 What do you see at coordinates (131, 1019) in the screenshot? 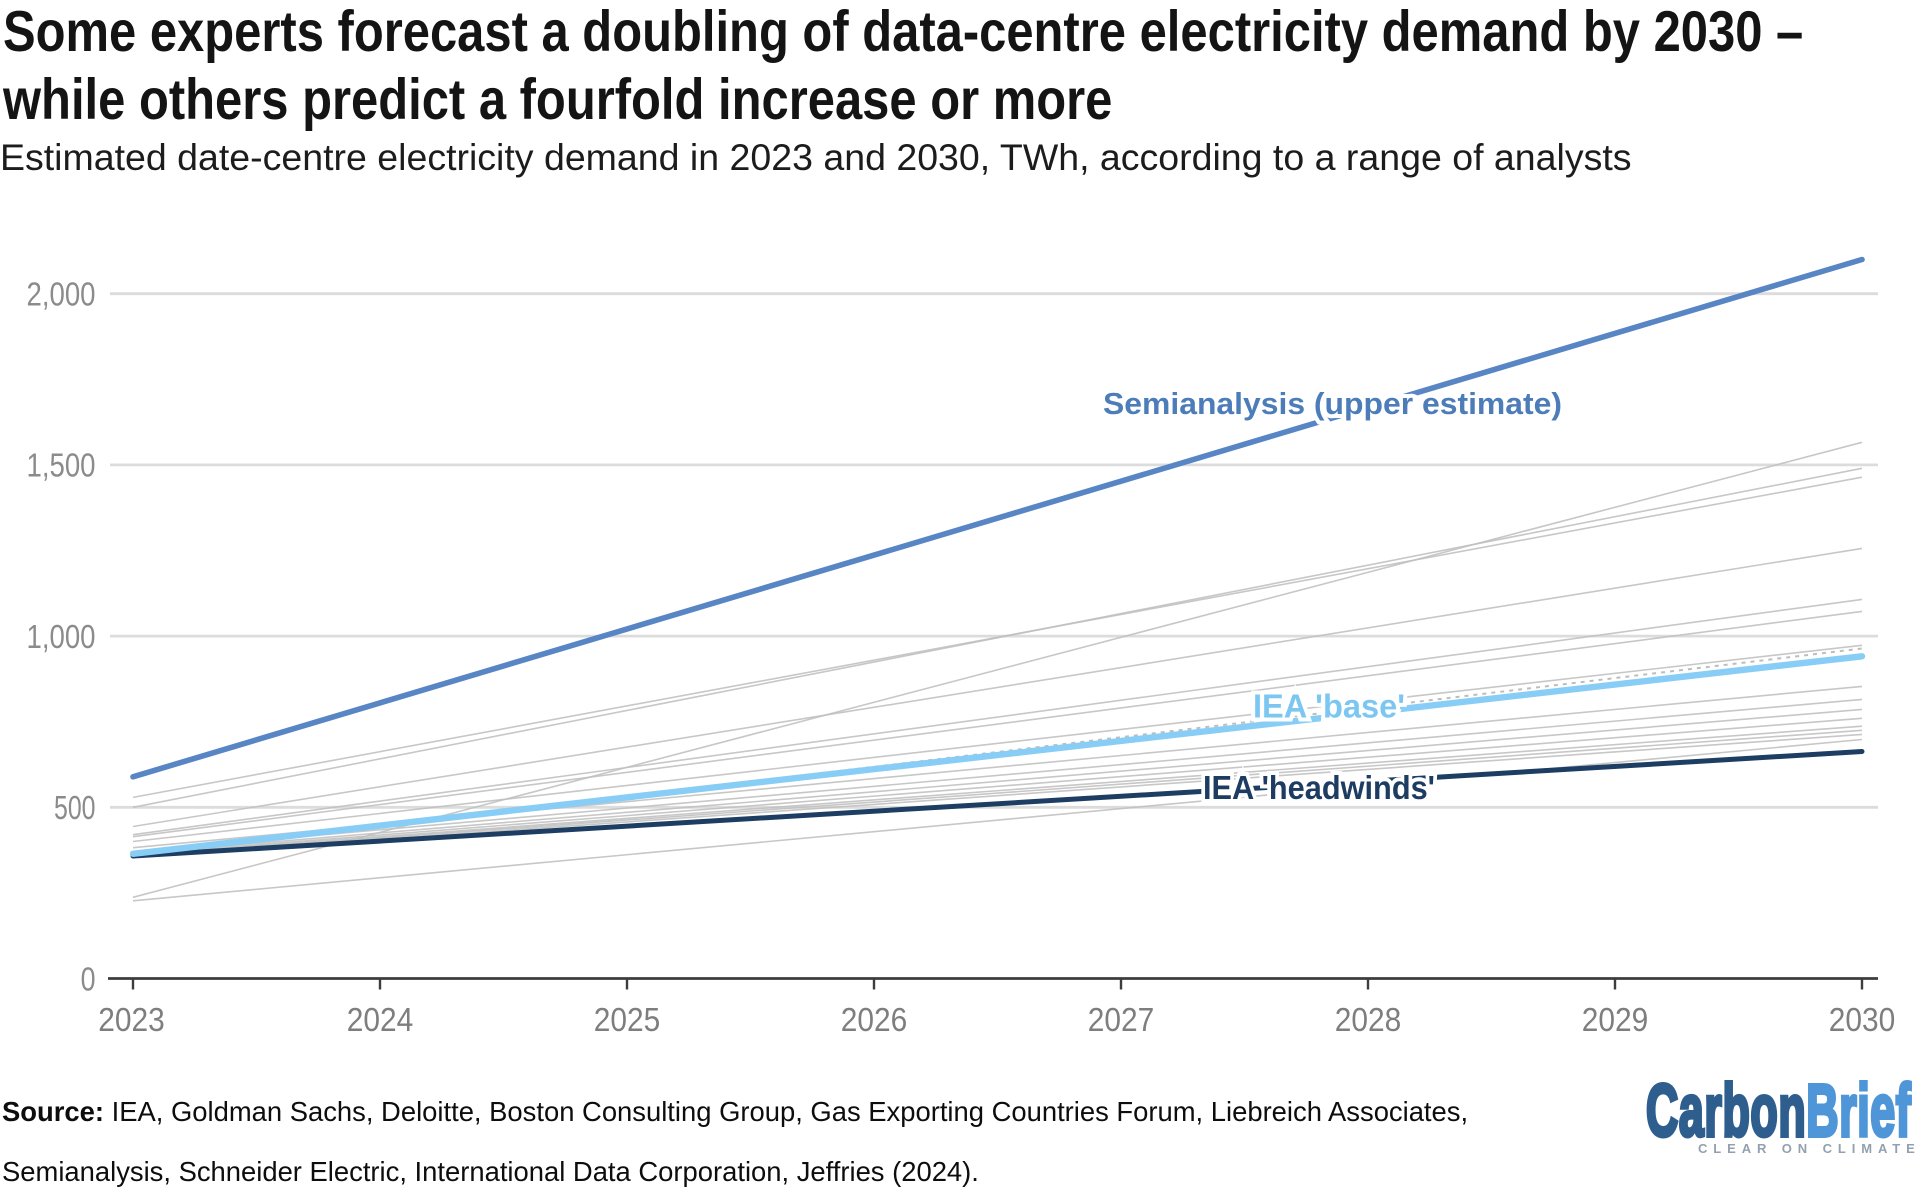
I see `svg-text: 2023` at bounding box center [131, 1019].